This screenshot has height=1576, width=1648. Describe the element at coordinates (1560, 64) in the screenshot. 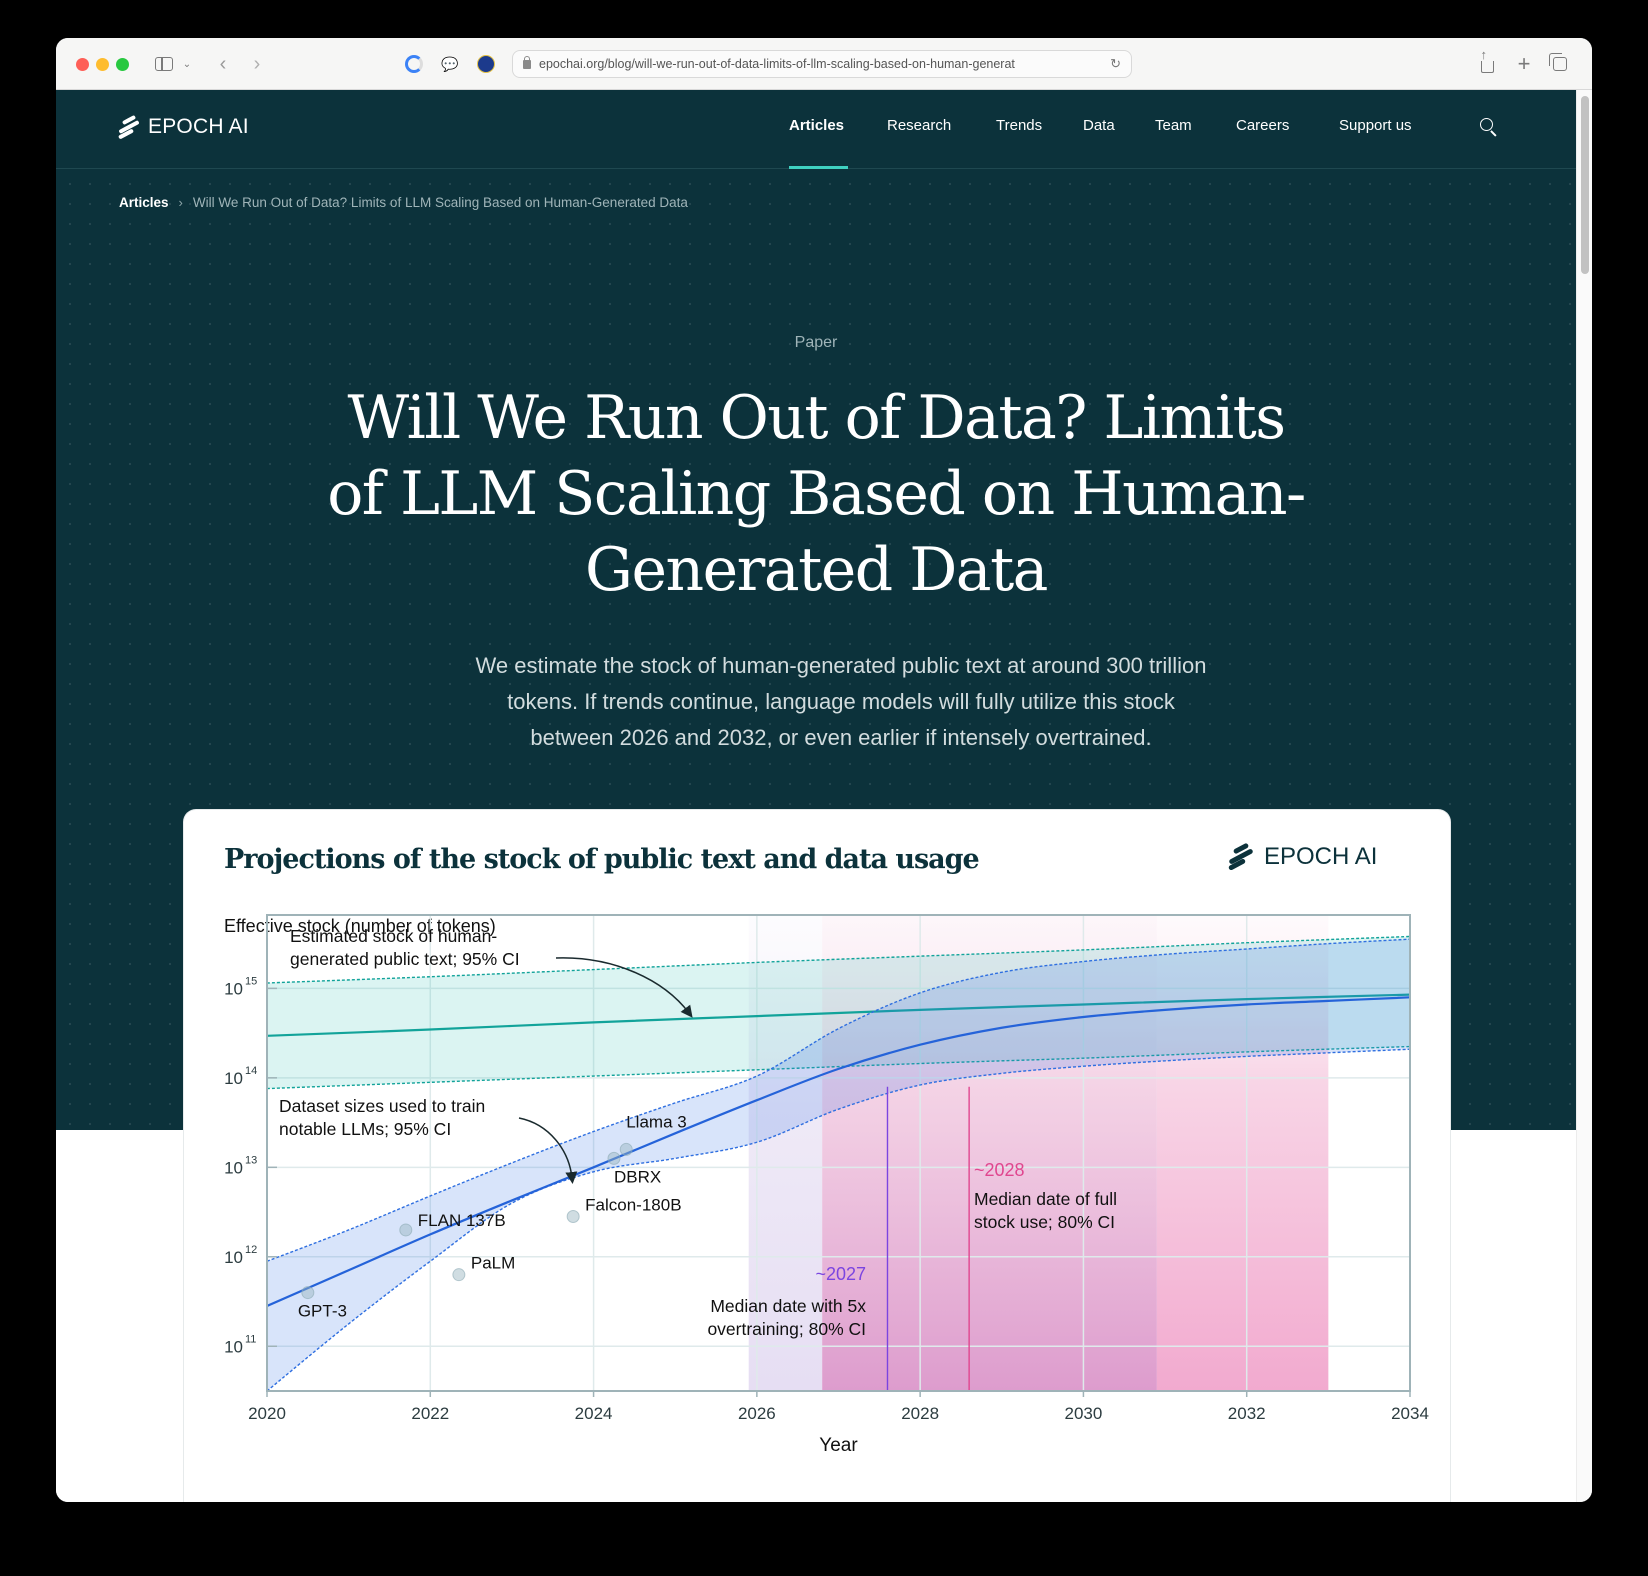

I see `tab-overview-icon` at that location.